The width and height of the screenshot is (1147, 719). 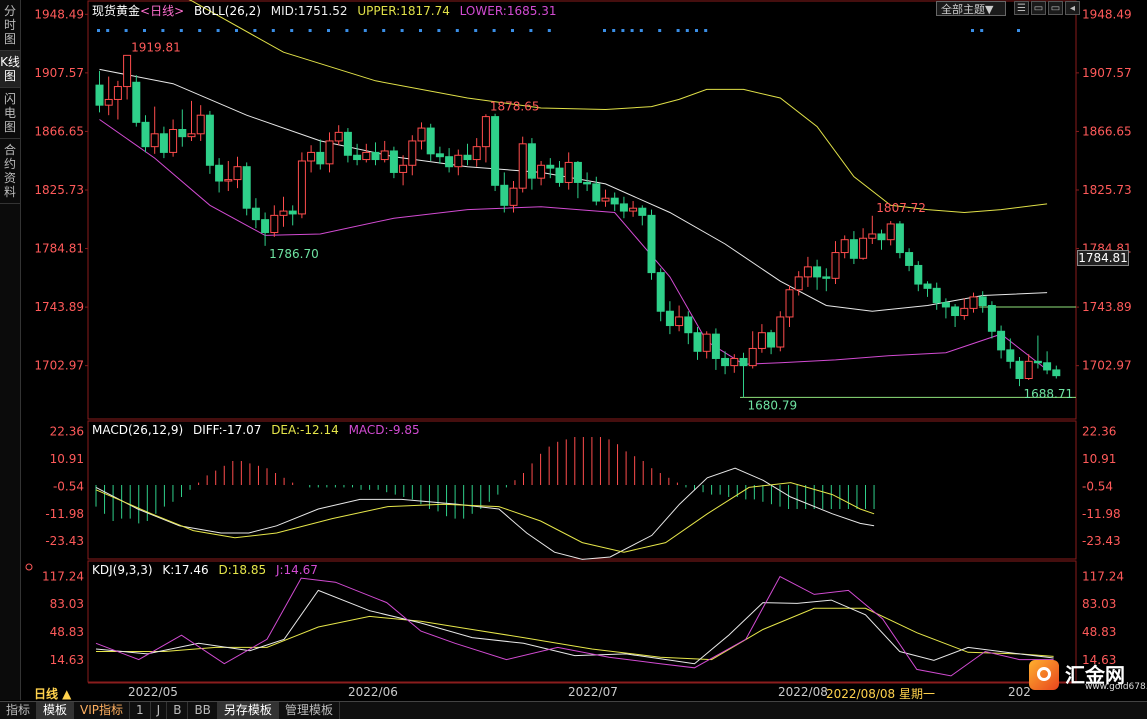 I want to click on macd-dea-line, so click(x=485, y=517).